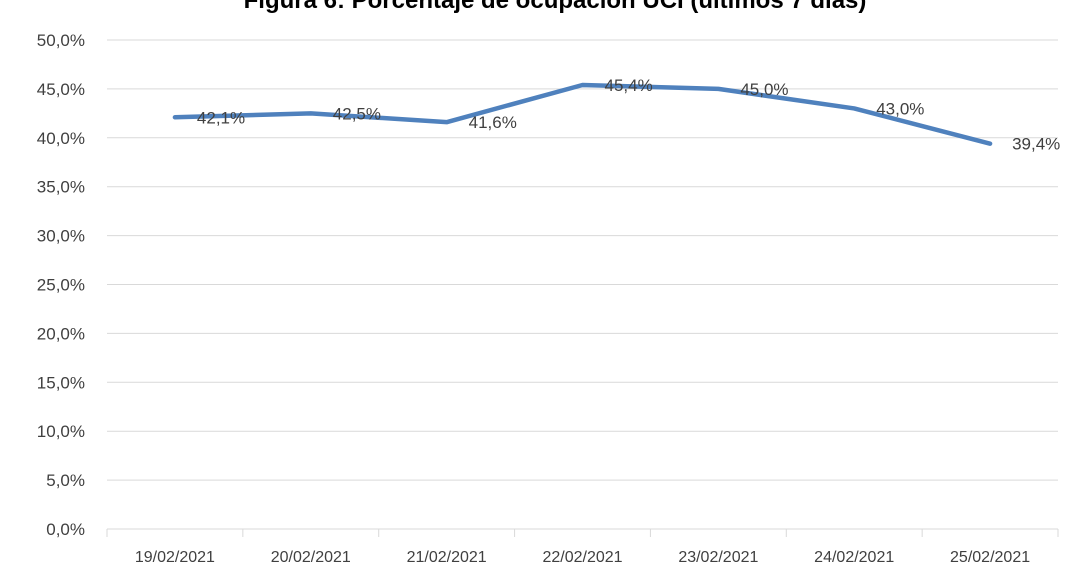  I want to click on data-label: 43,0%, so click(900, 108).